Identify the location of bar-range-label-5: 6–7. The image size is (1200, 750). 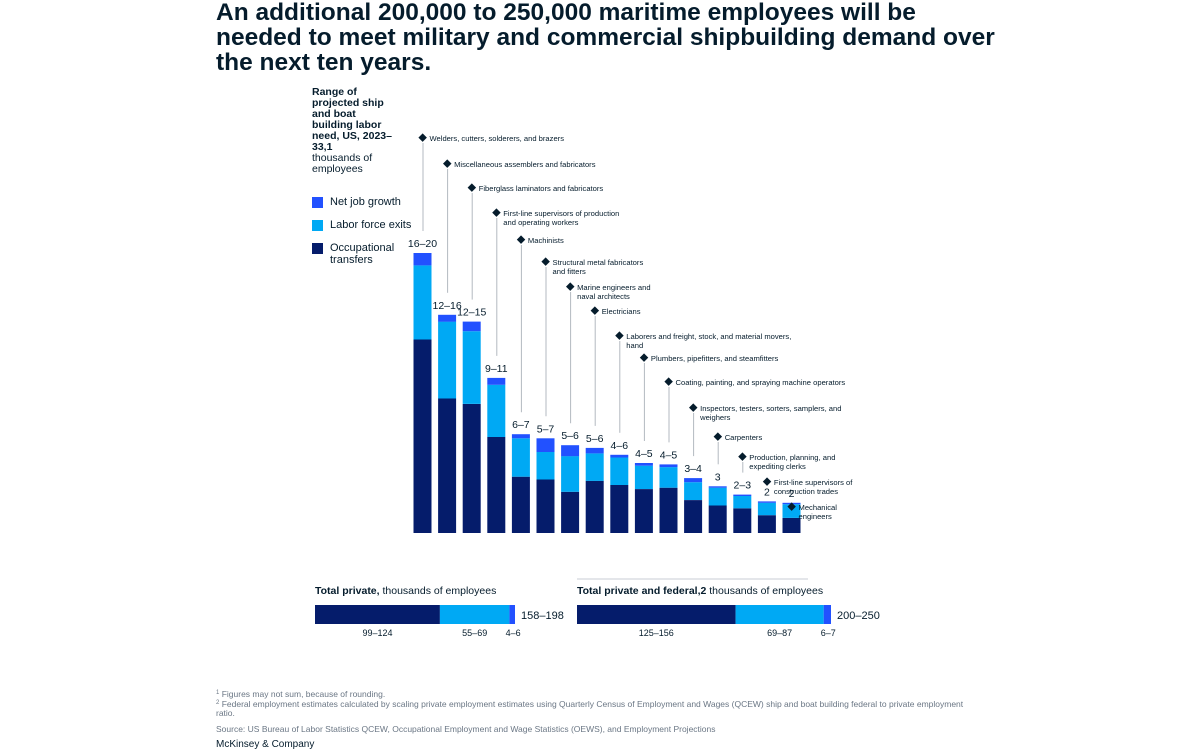
(521, 425).